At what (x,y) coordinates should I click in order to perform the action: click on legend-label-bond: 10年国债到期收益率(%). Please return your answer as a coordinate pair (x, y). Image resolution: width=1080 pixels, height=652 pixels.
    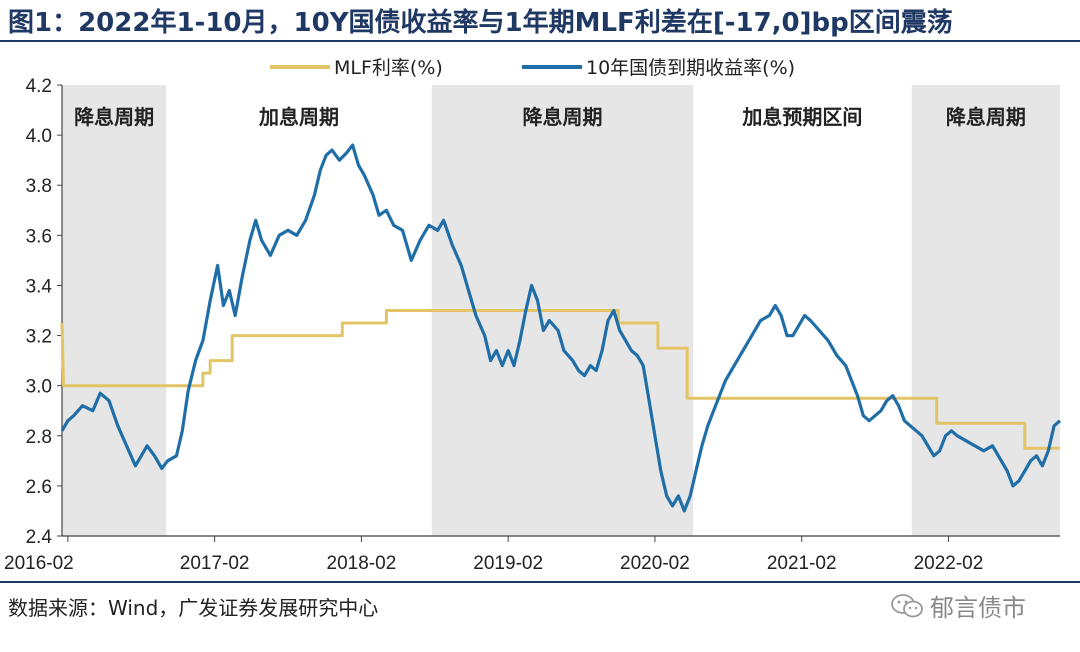
    Looking at the image, I should click on (690, 68).